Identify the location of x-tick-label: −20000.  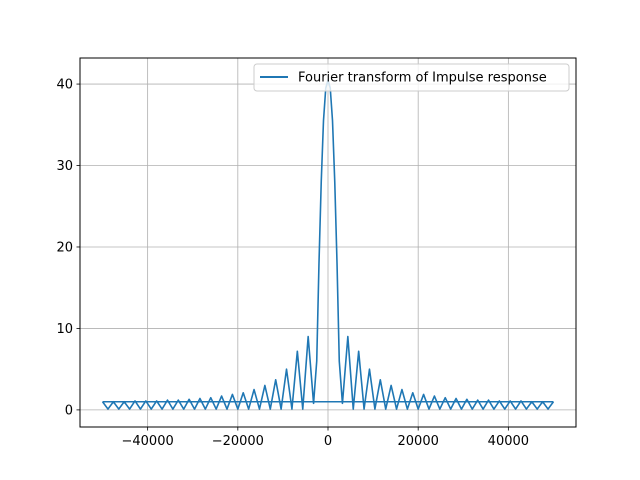
(238, 441).